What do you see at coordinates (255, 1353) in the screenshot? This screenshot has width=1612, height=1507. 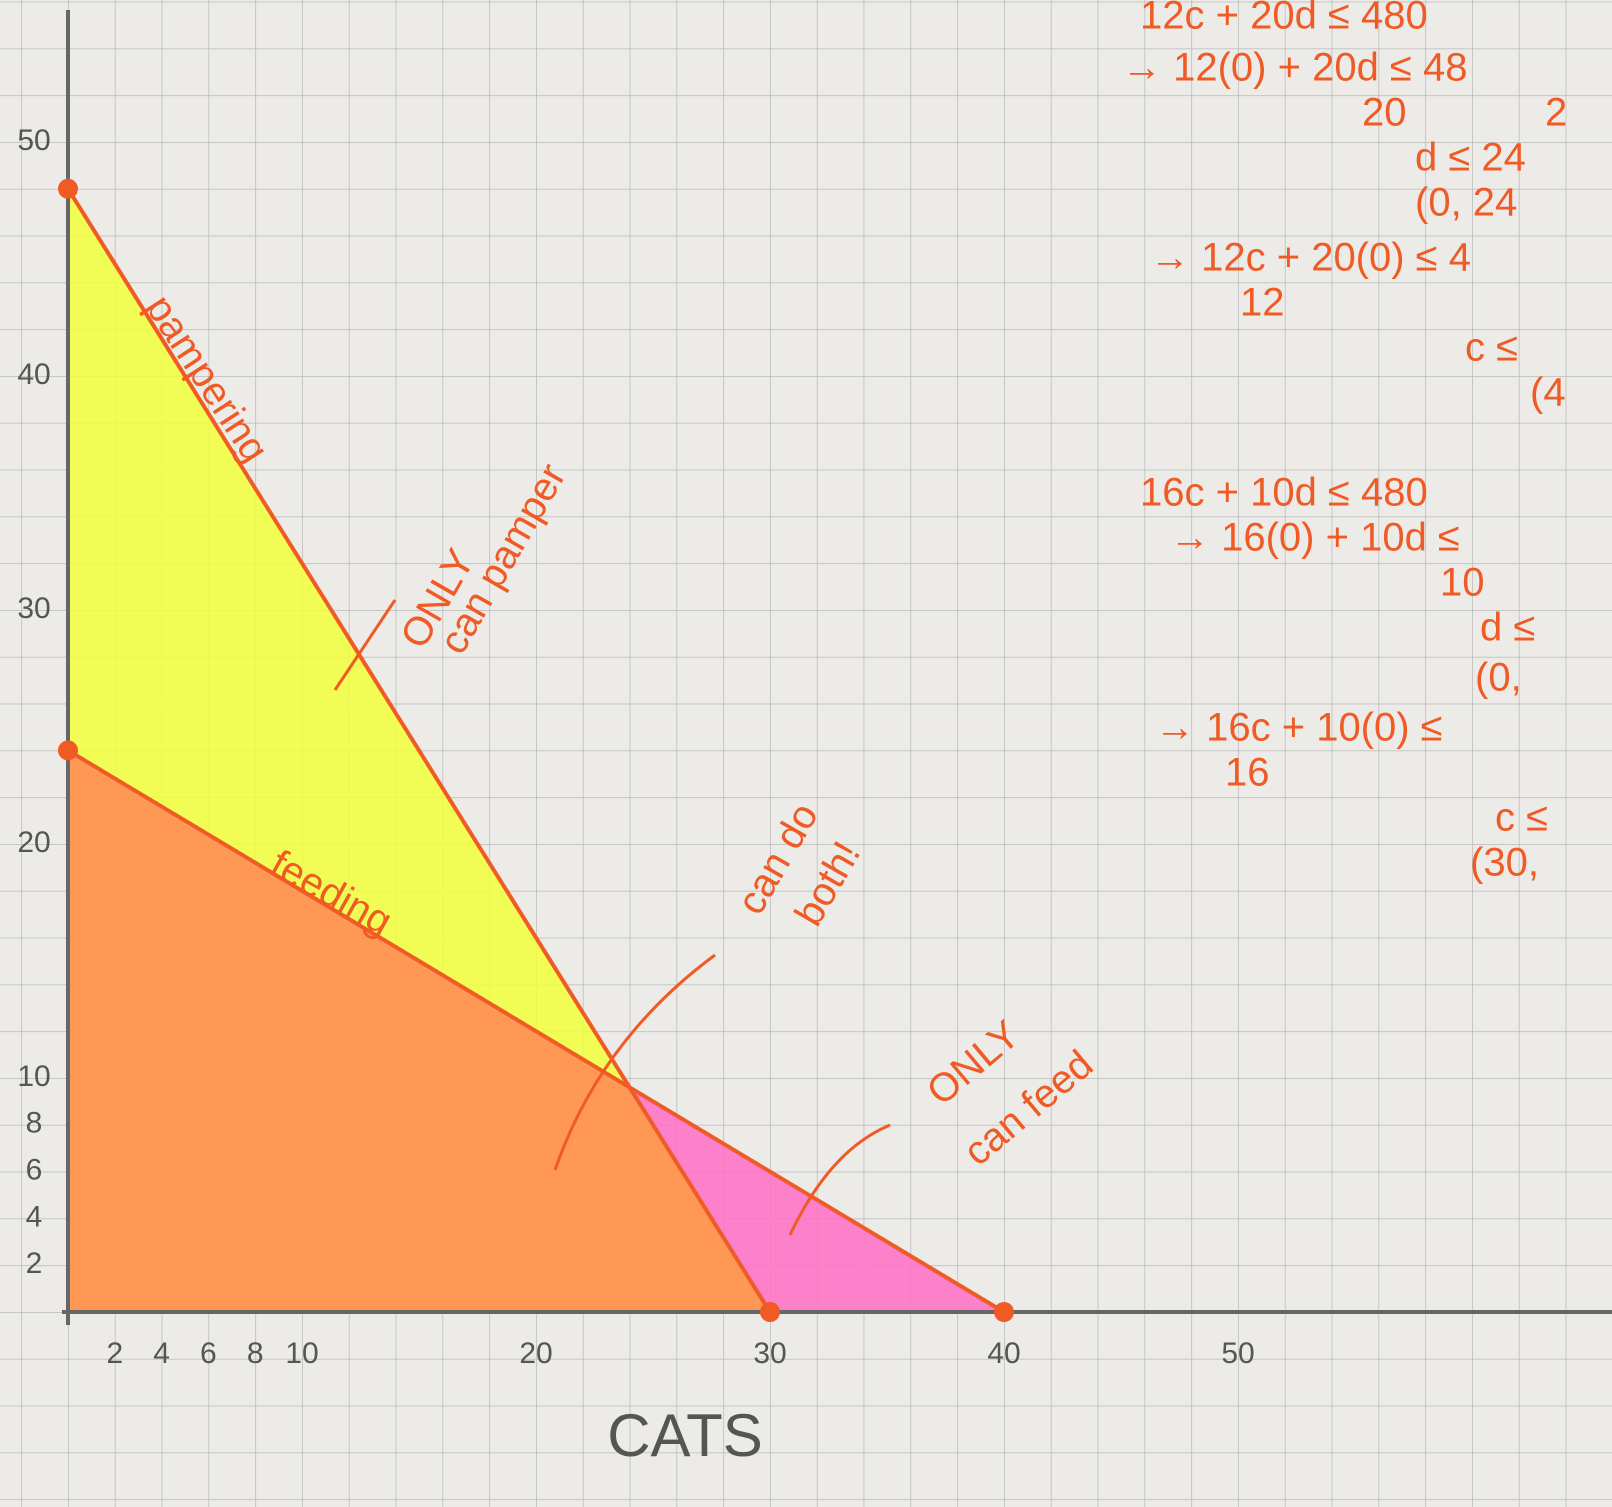 I see `x-tick-label: 8` at bounding box center [255, 1353].